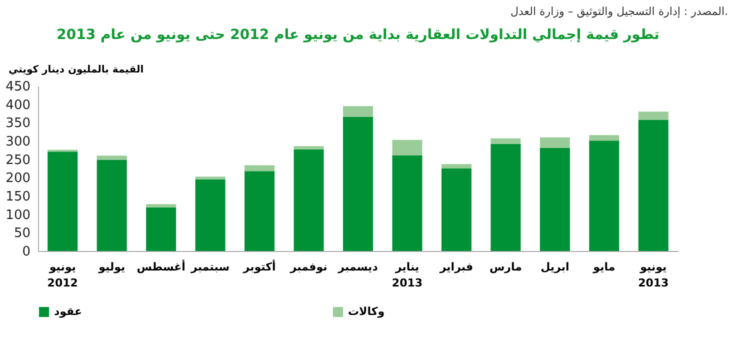 The width and height of the screenshot is (750, 337). Describe the element at coordinates (456, 267) in the screenshot. I see `x-tick-label: فبراير` at that location.